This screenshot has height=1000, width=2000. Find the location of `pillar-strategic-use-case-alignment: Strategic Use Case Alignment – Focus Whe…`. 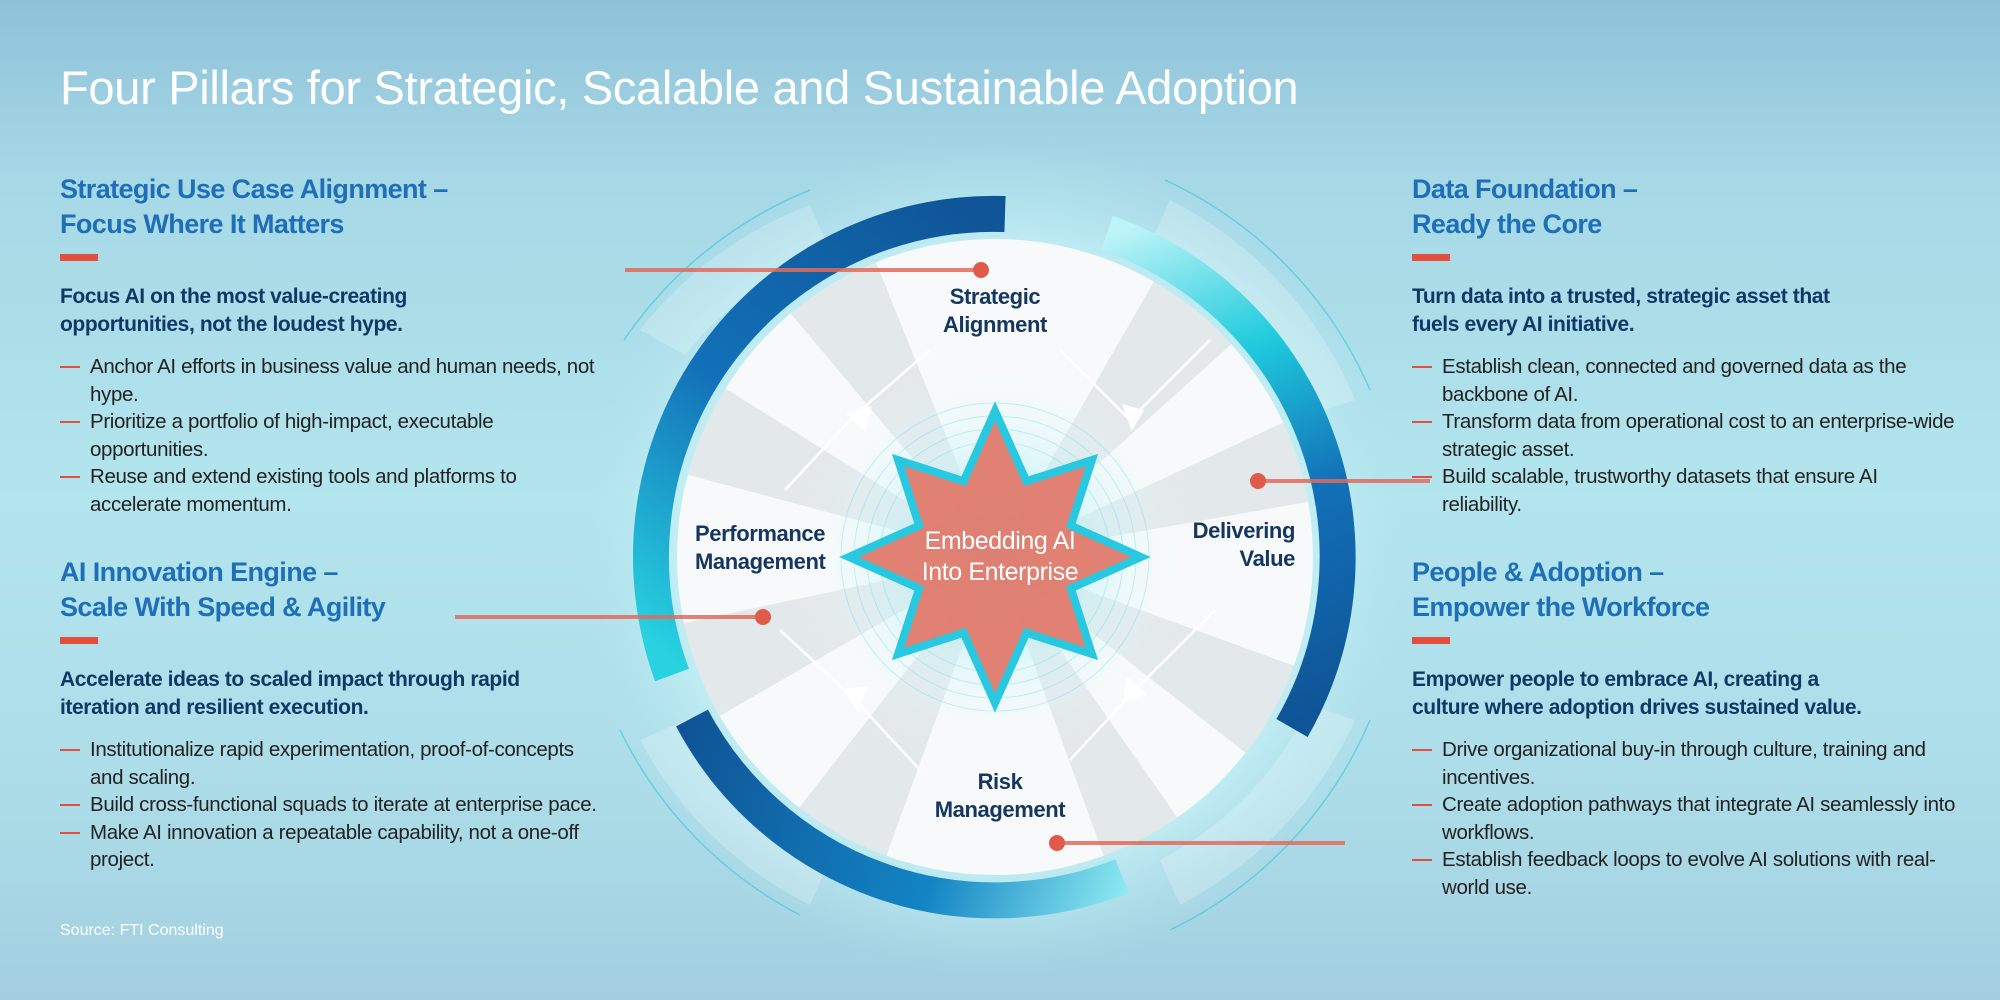

pillar-strategic-use-case-alignment: Strategic Use Case Alignment – Focus Whe… is located at coordinates (340, 345).